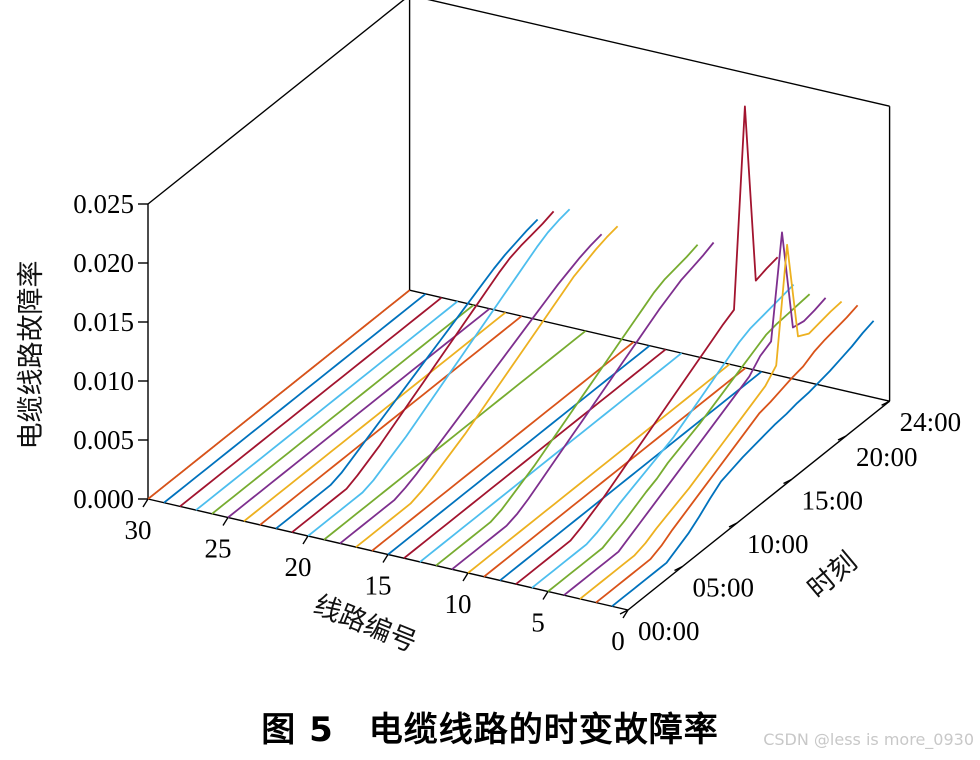 This screenshot has width=980, height=760. I want to click on y-tick-label: 10:00, so click(778, 544).